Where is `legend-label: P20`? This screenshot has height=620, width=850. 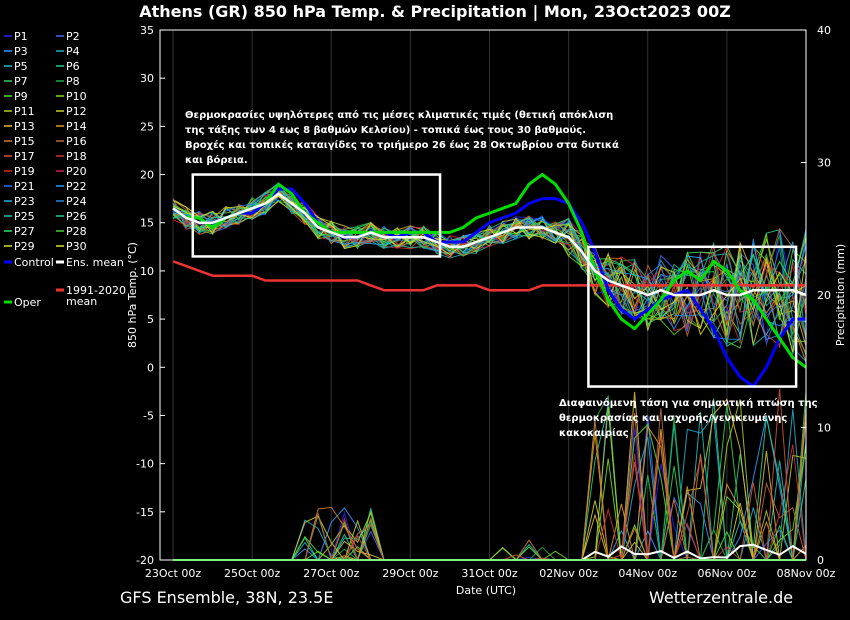
legend-label: P20 is located at coordinates (76, 171).